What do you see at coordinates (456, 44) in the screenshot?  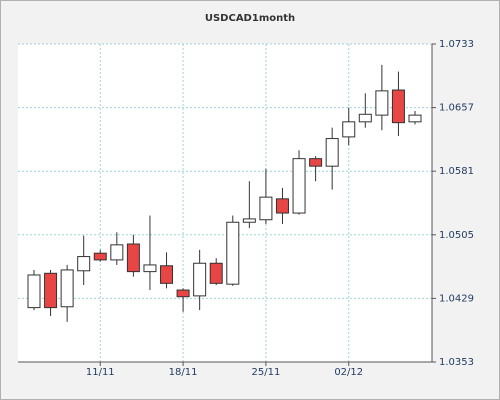 I see `y-tick-label: 1.0733` at bounding box center [456, 44].